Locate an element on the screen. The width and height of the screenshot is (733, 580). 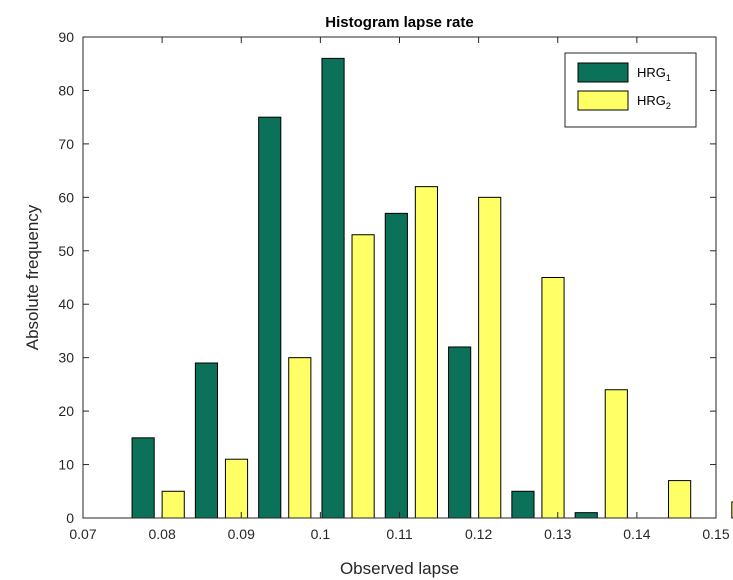
y-tick-label: 50 is located at coordinates (66, 251).